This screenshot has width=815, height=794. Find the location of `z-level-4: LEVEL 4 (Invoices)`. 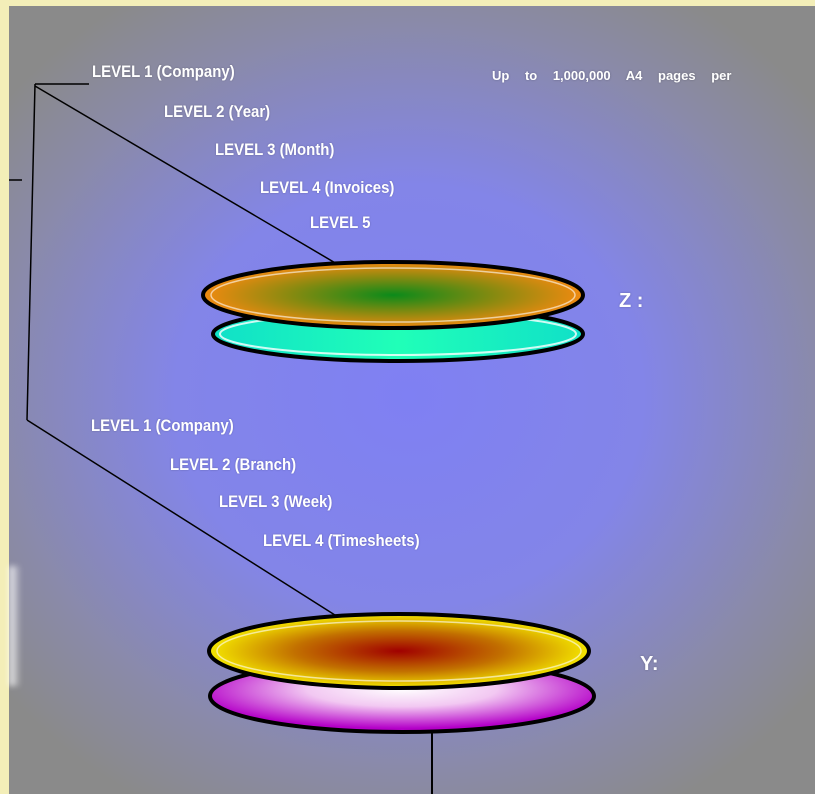

z-level-4: LEVEL 4 (Invoices) is located at coordinates (327, 187).